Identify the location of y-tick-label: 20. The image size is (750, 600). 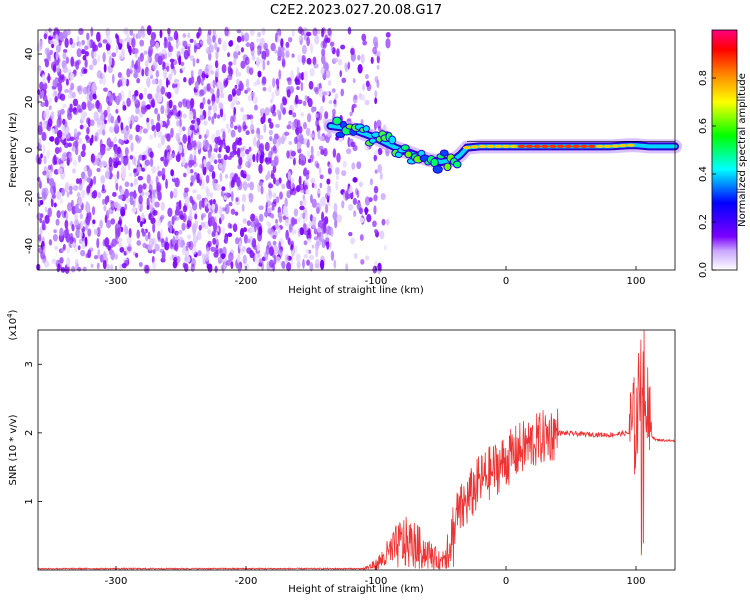
(29, 102).